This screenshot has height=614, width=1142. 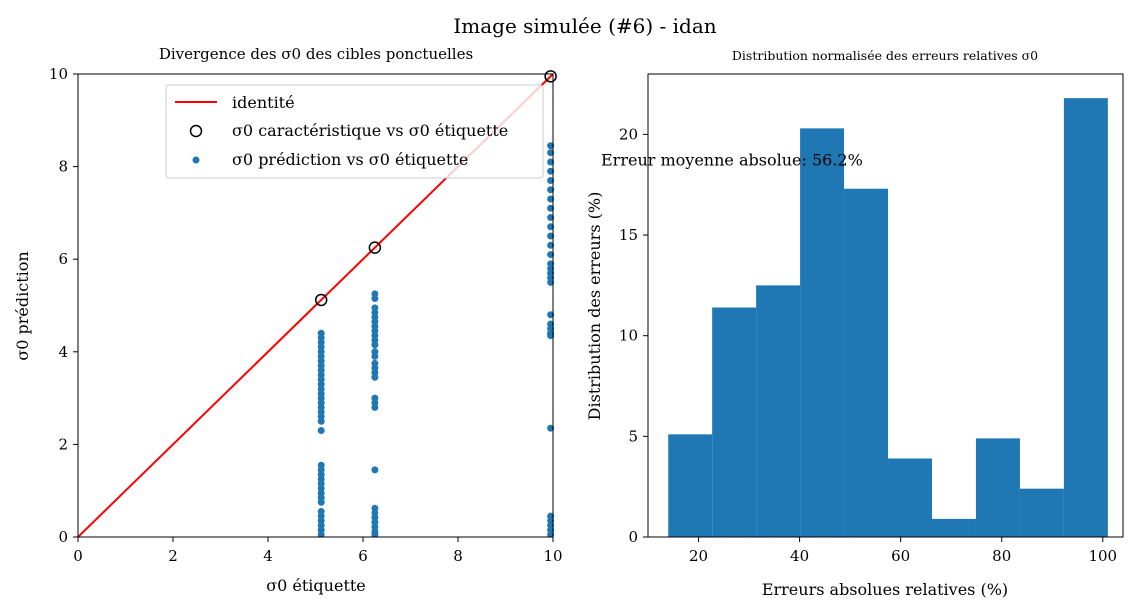 I want to click on legend-characteristic-swatch, so click(x=196, y=131).